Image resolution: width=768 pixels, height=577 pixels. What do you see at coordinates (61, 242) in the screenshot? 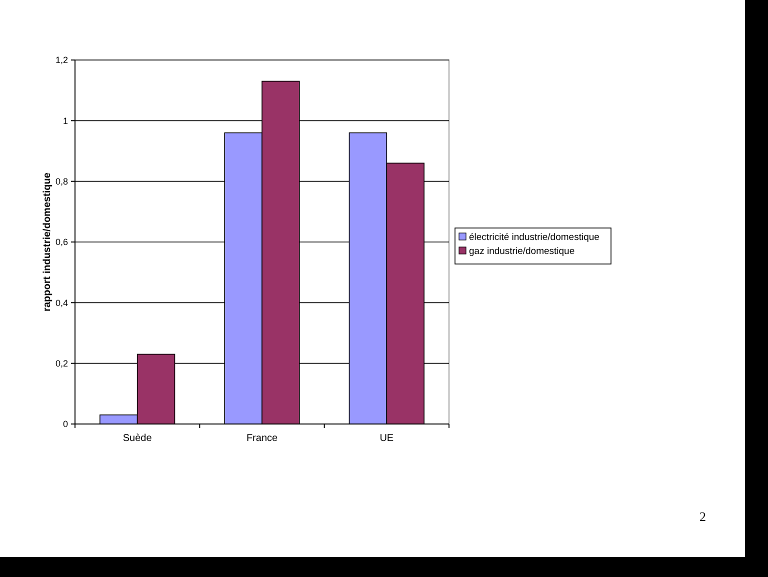
I see `y-tick-label: 0,6` at bounding box center [61, 242].